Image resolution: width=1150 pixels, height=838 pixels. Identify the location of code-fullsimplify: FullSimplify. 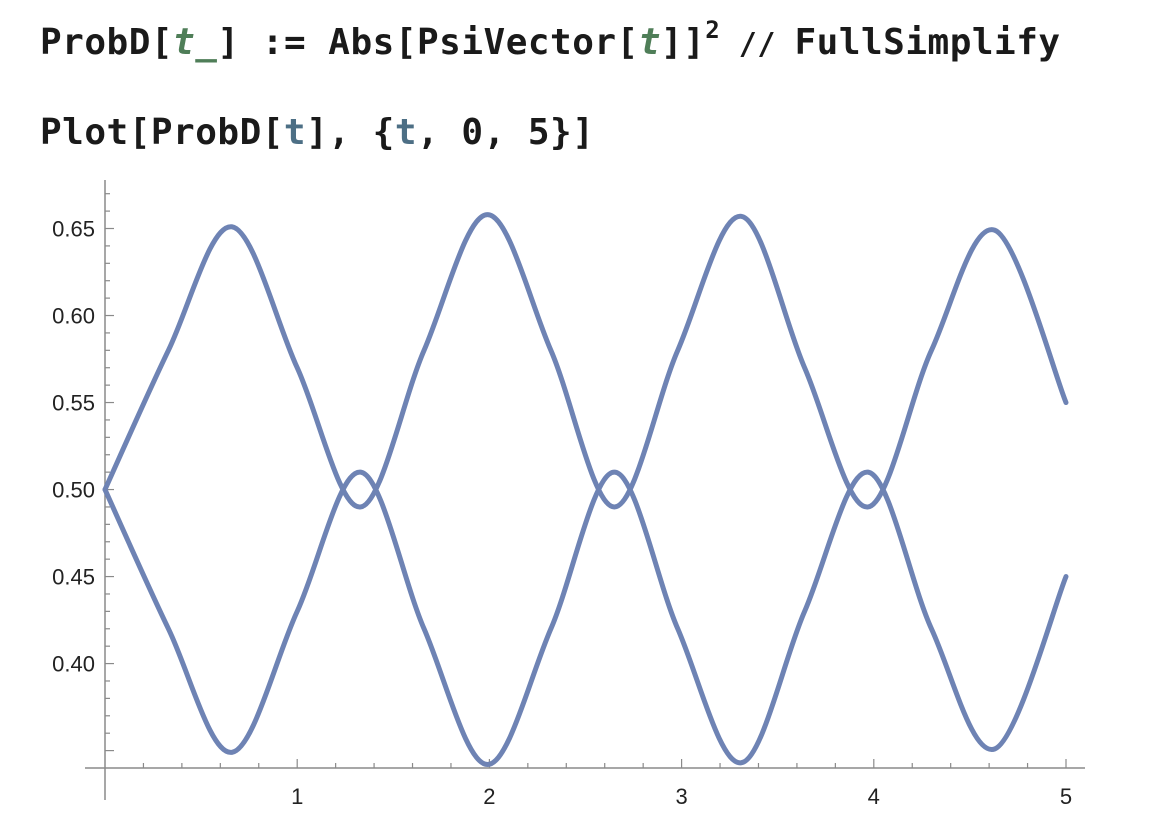
(927, 42).